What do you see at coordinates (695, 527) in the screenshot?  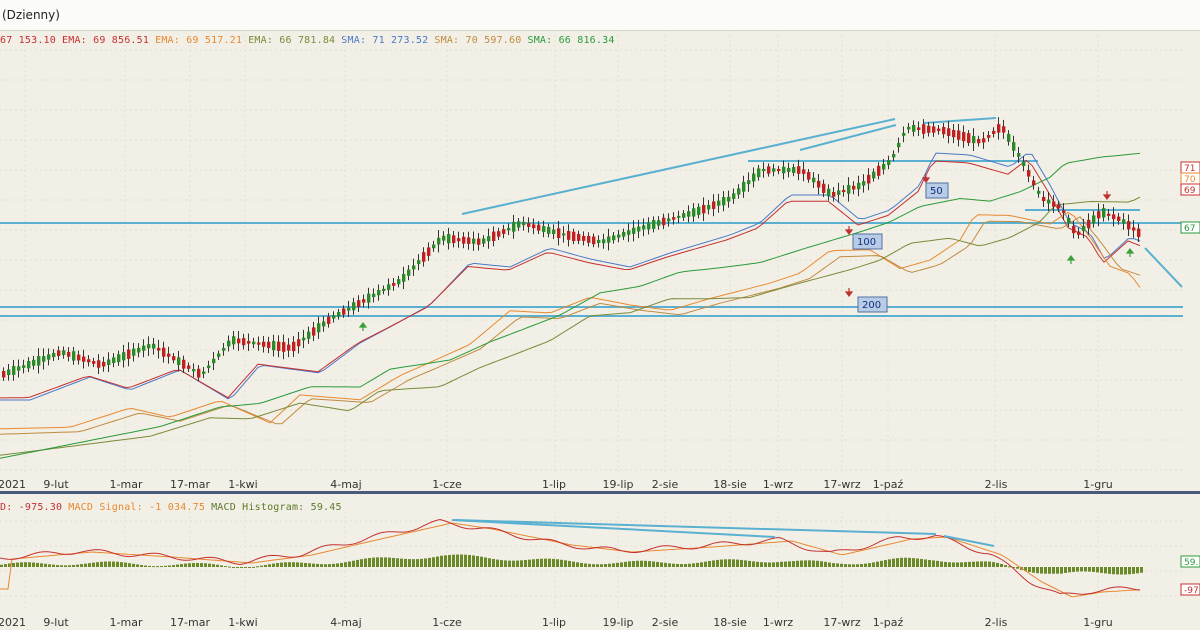 I see `macd-trend-line` at bounding box center [695, 527].